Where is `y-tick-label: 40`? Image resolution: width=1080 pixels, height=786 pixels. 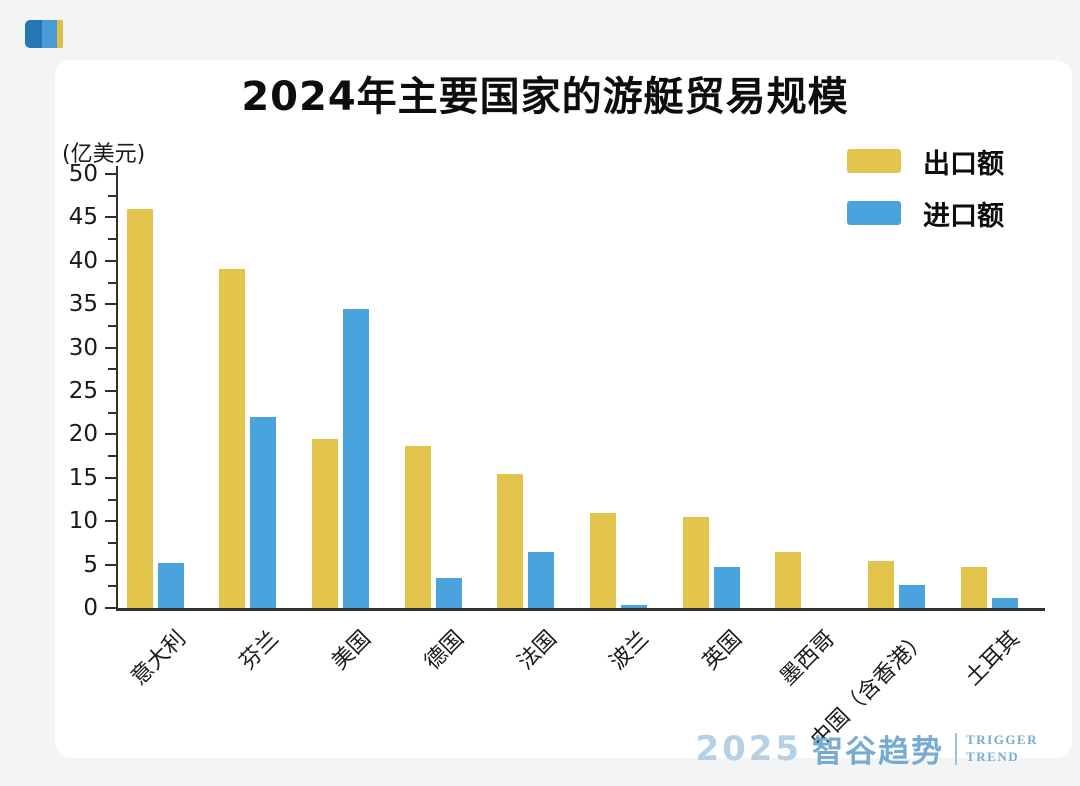 y-tick-label: 40 is located at coordinates (83, 260).